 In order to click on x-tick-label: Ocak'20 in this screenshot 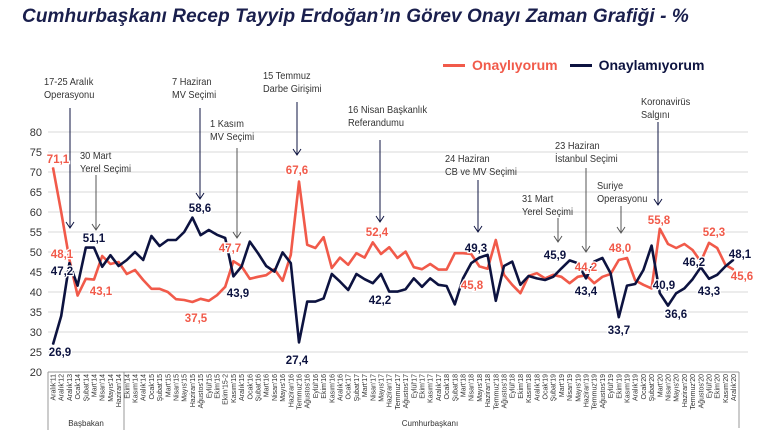, I will do `click(644, 387)`.